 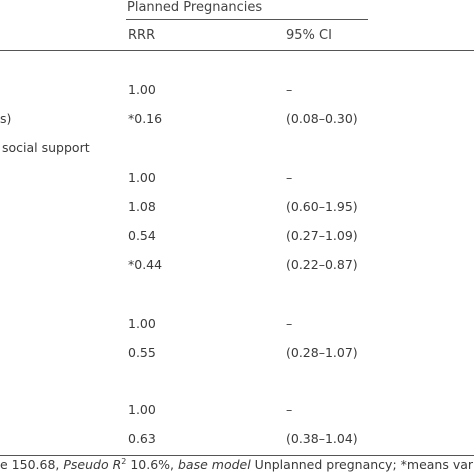 What do you see at coordinates (142, 206) in the screenshot?
I see `rrr-value: 1.08` at bounding box center [142, 206].